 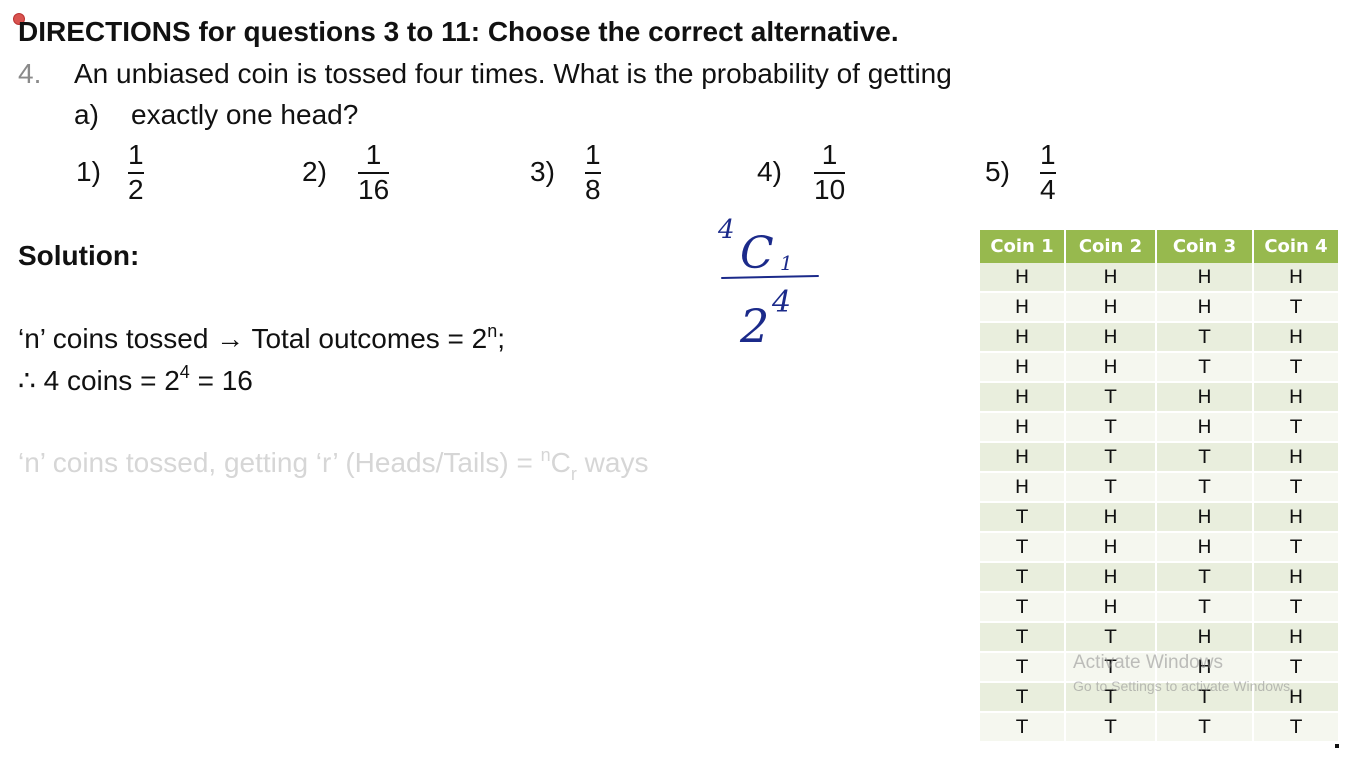 I want to click on option-2-numerator: 1, so click(x=373, y=154).